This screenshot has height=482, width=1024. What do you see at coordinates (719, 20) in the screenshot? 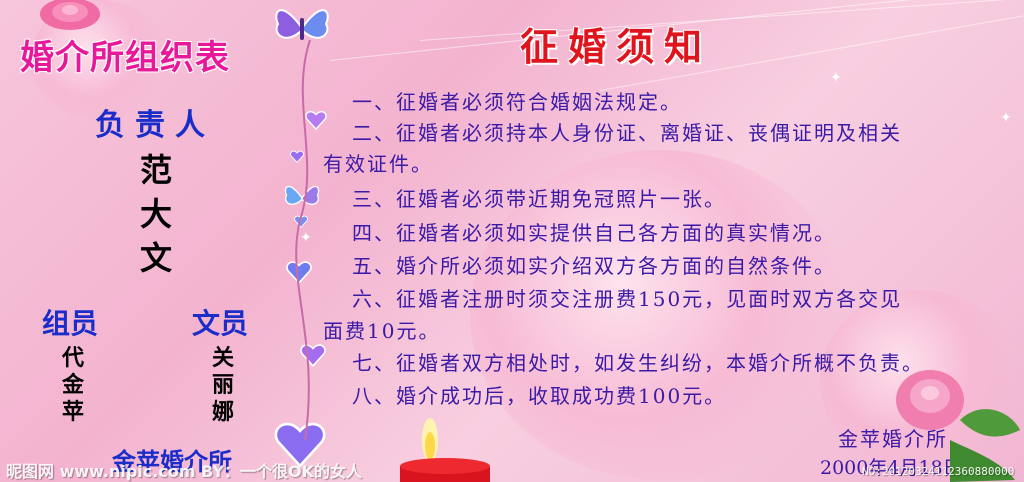
I see `background-ribbon` at bounding box center [719, 20].